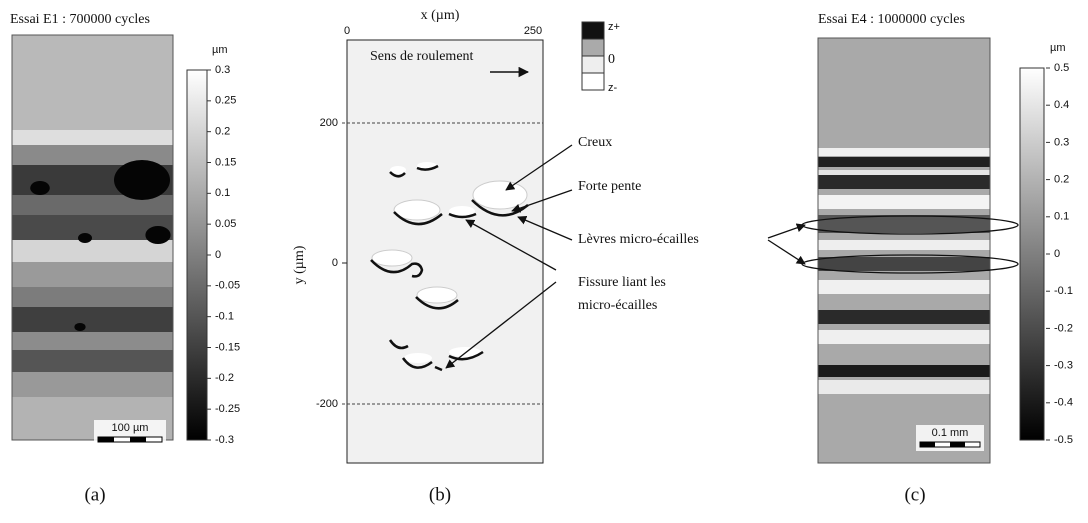  Describe the element at coordinates (891, 19) in the screenshot. I see `panel-title: Essai E4 : 1000000 cycles` at that location.